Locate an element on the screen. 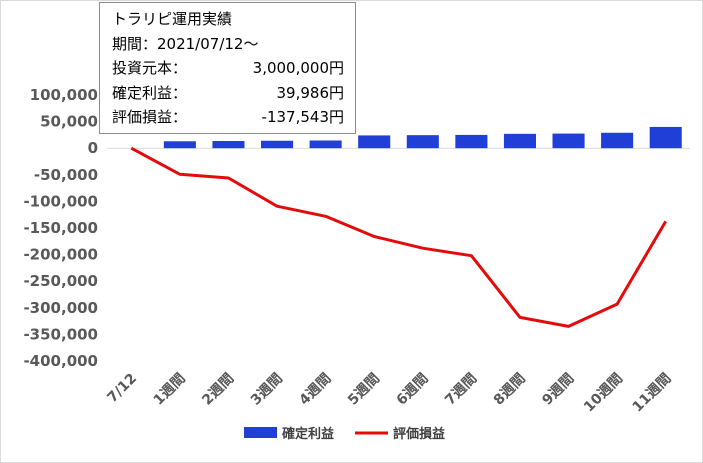 The image size is (703, 463). summary-row-principal: 投資元本： 3,000,000円 is located at coordinates (233, 68).